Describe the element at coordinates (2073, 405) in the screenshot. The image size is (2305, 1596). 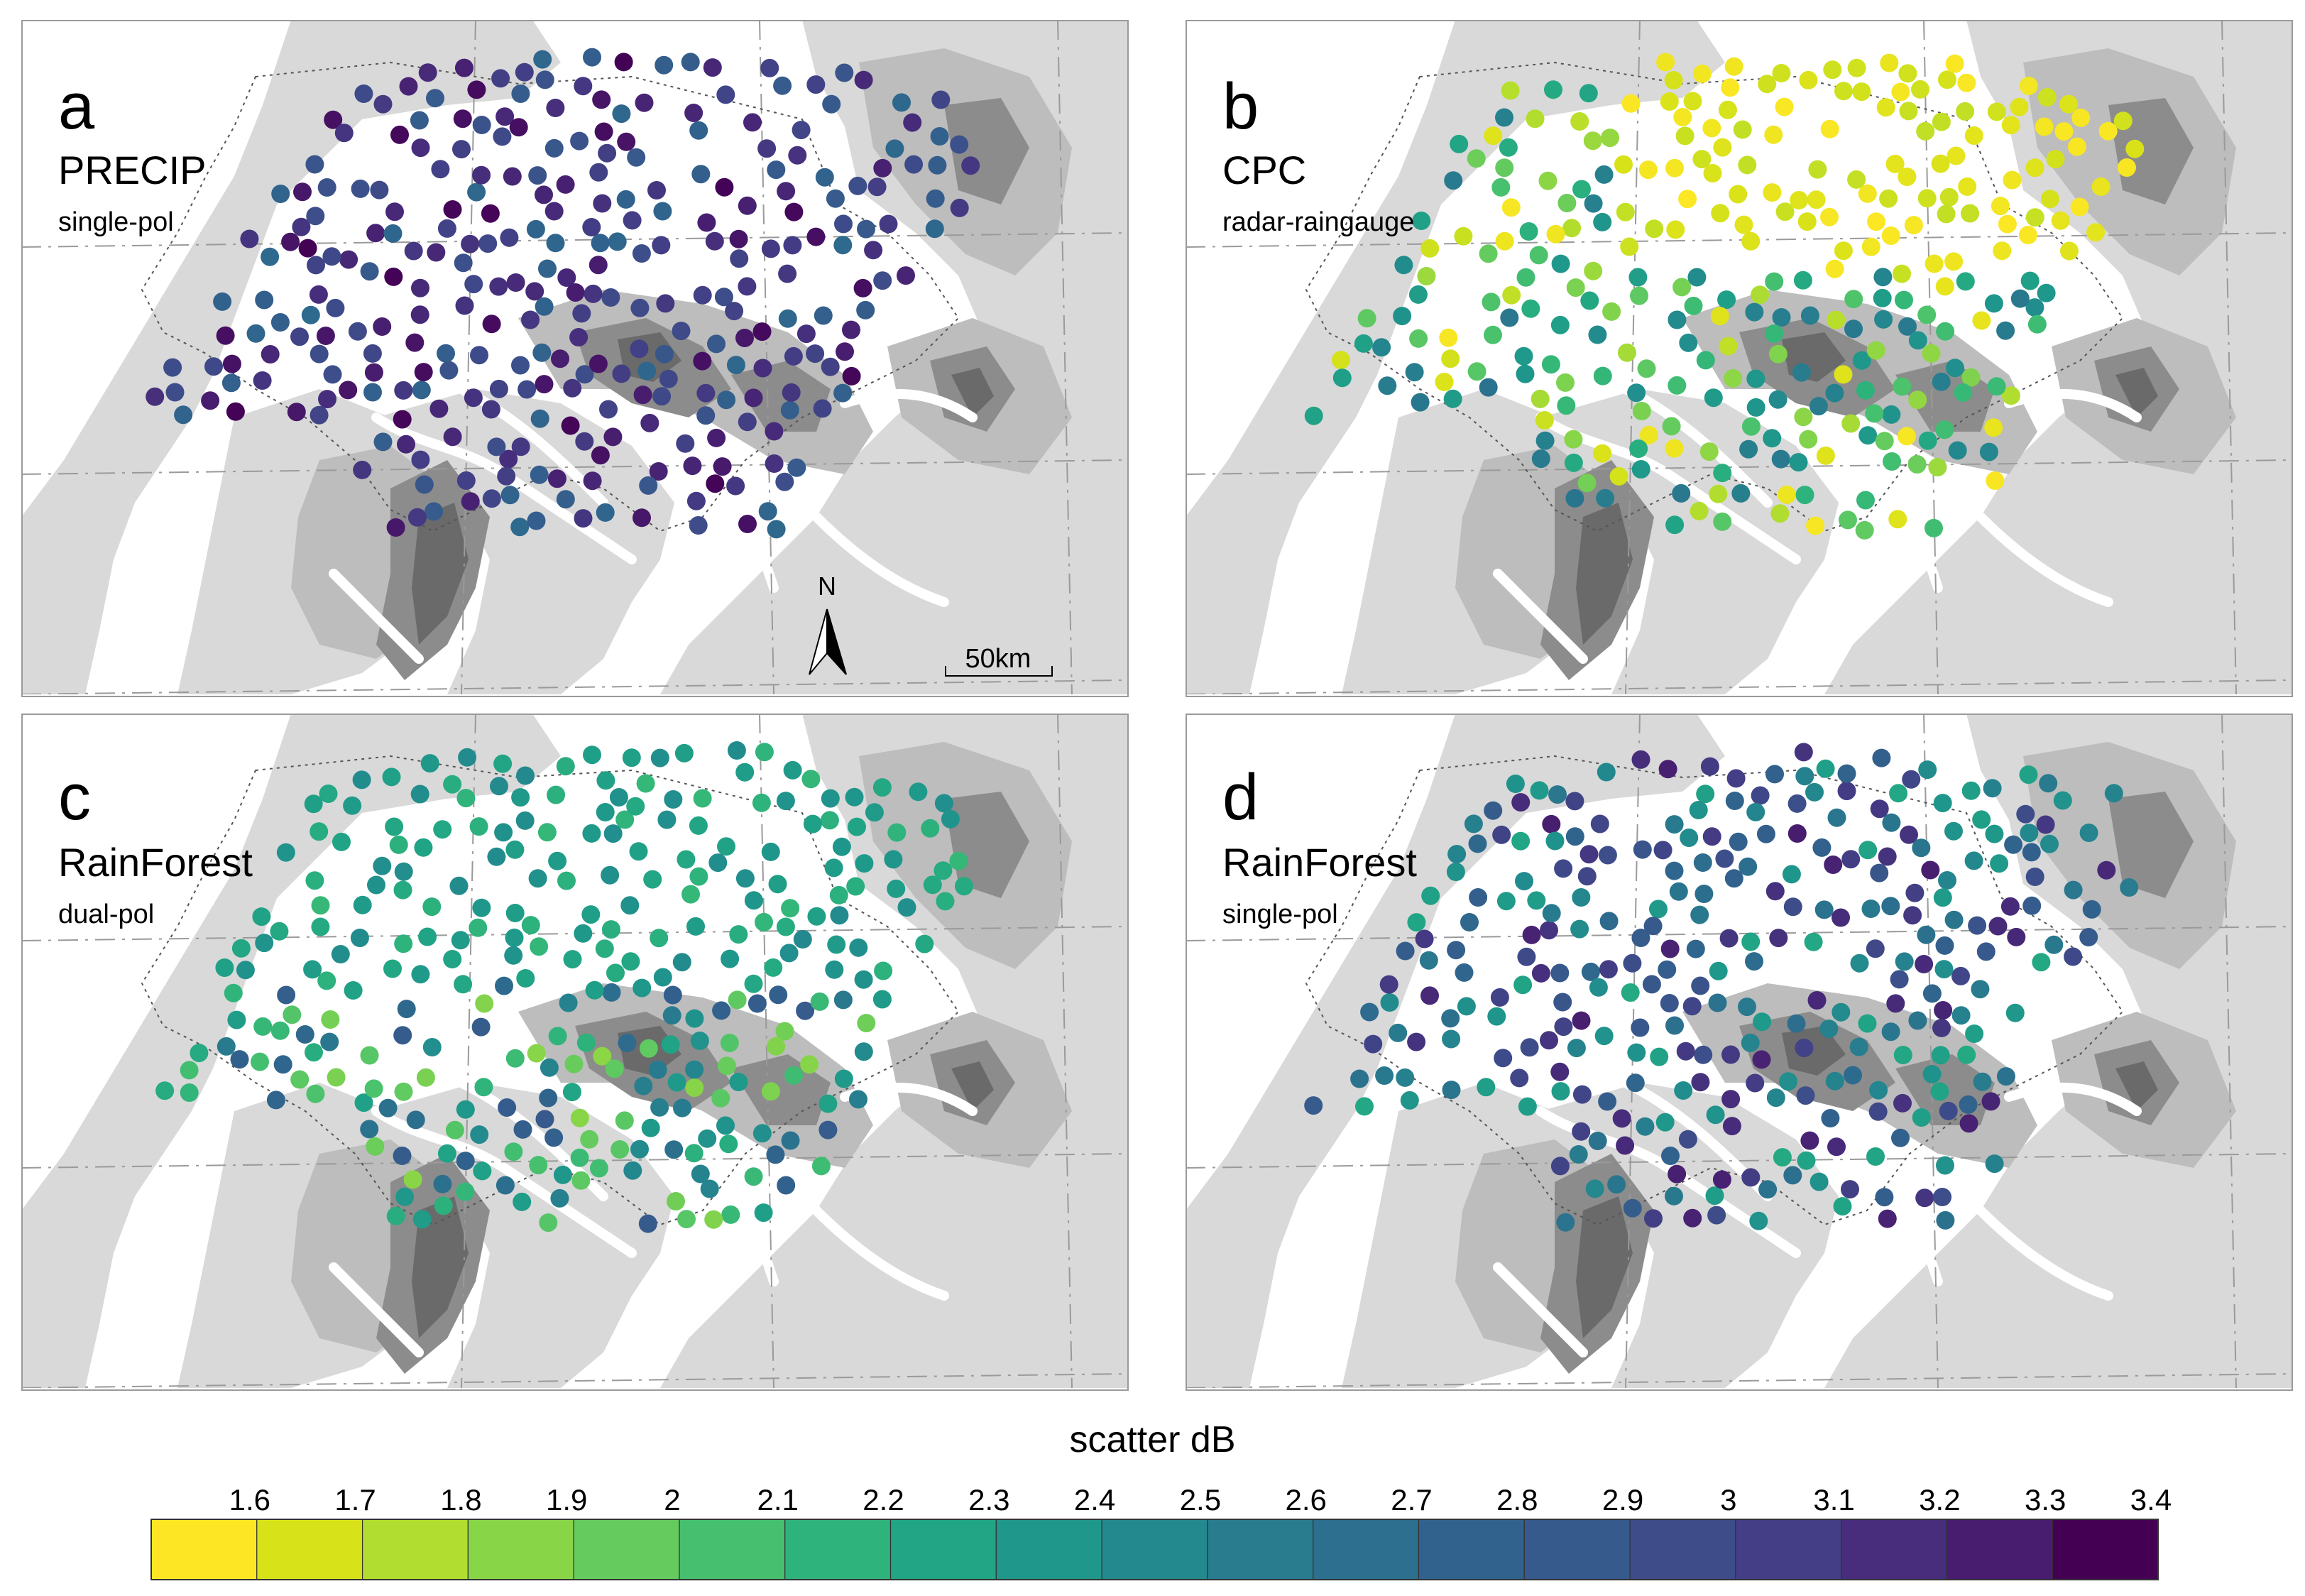
I see `valley` at that location.